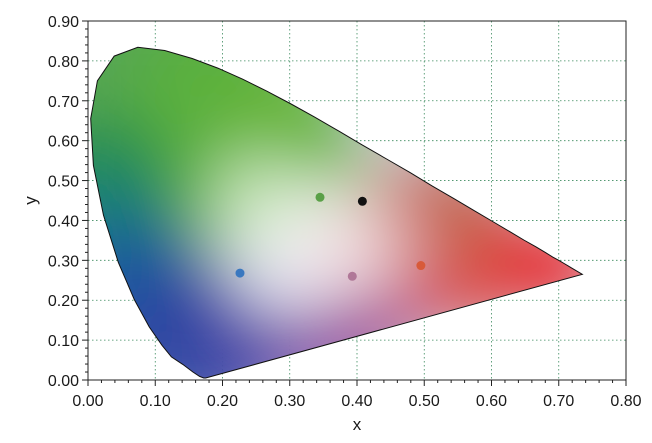  What do you see at coordinates (155, 401) in the screenshot?
I see `x-tick-label: 0.10` at bounding box center [155, 401].